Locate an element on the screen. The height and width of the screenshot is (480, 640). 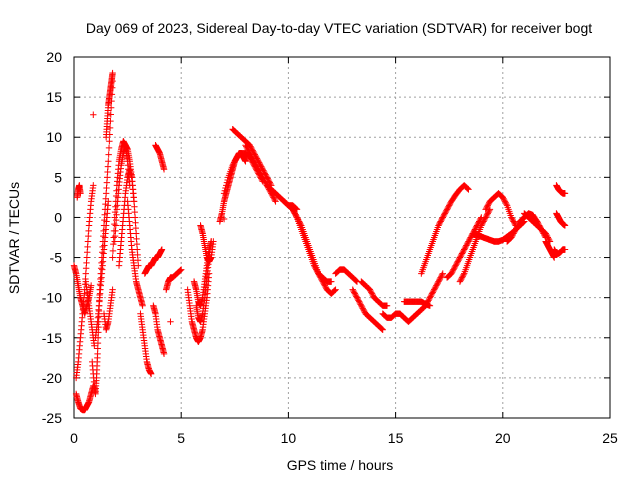
x-tick-label: 25 is located at coordinates (610, 438).